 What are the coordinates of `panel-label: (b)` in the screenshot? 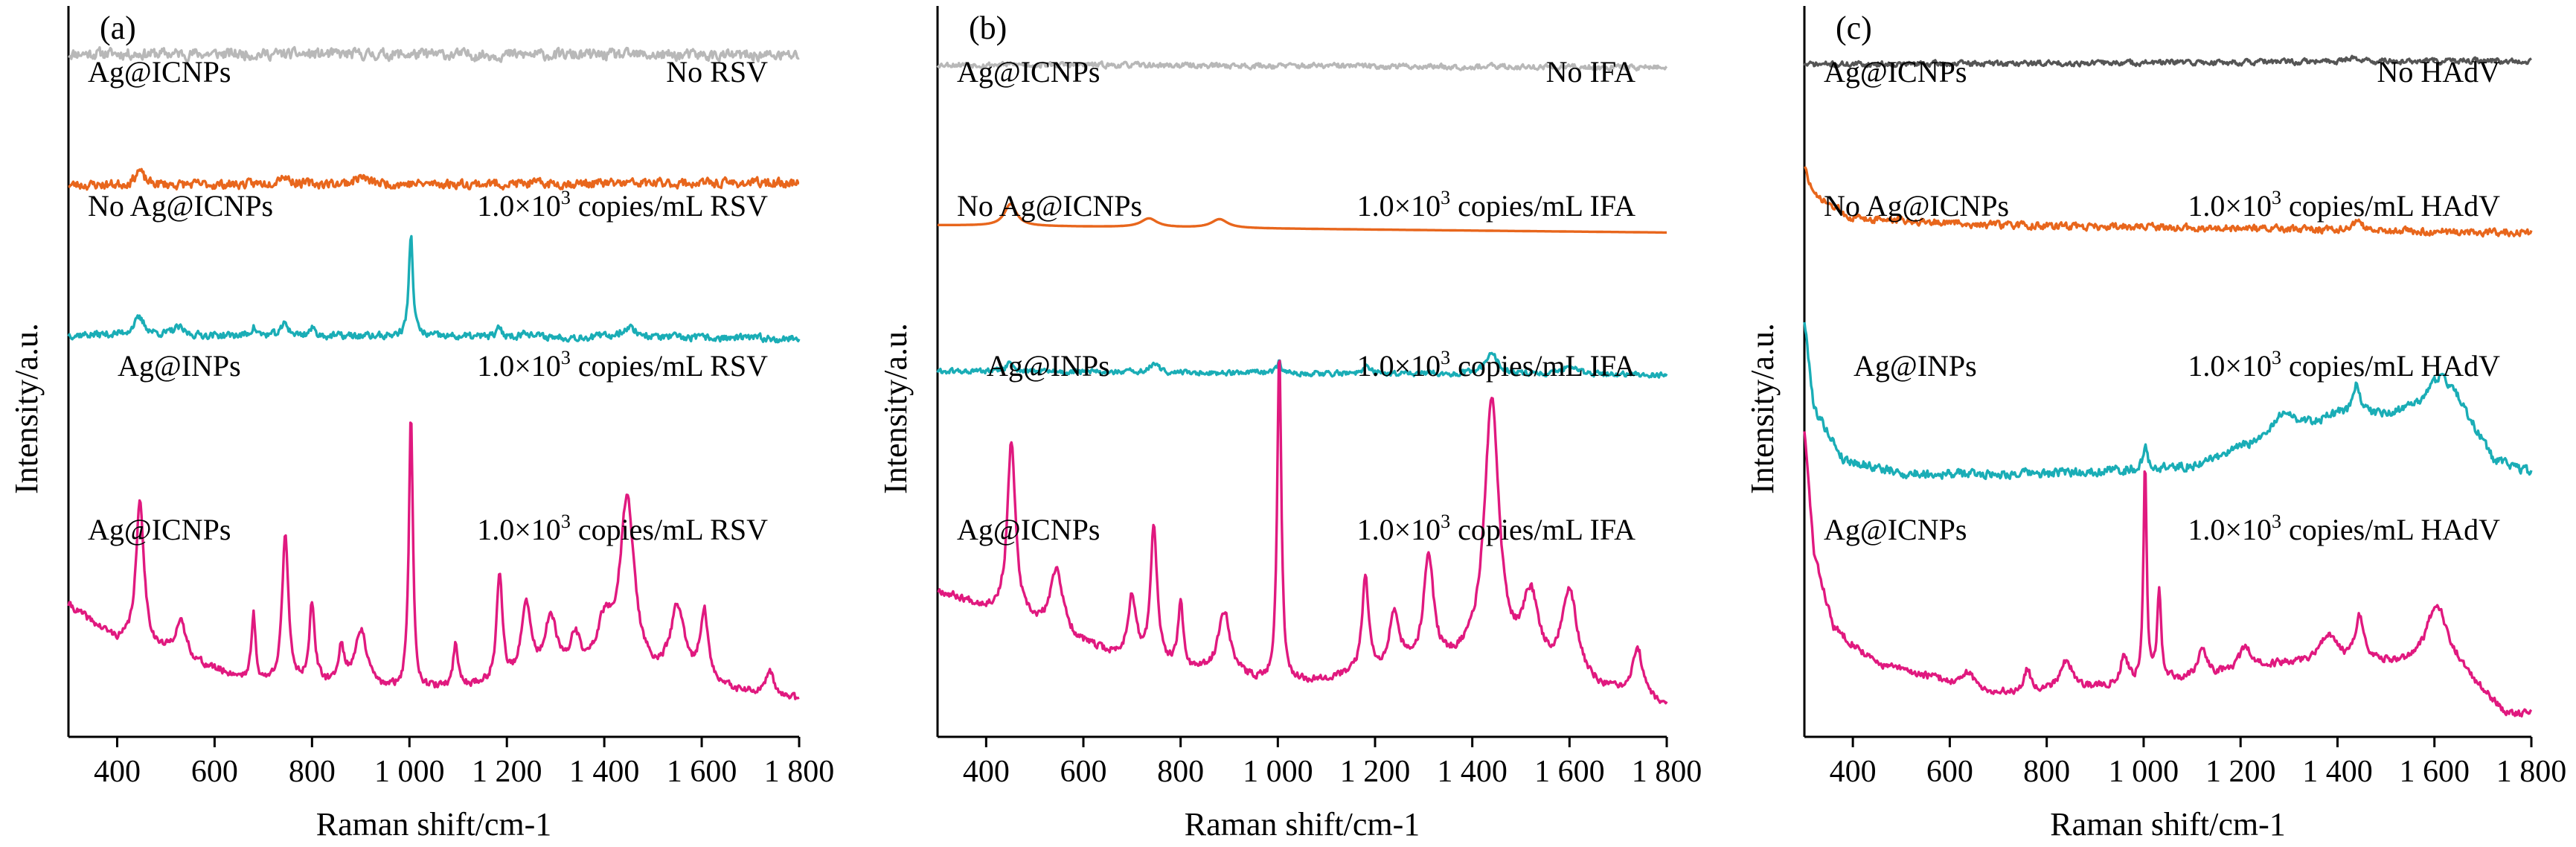 It's located at (988, 28).